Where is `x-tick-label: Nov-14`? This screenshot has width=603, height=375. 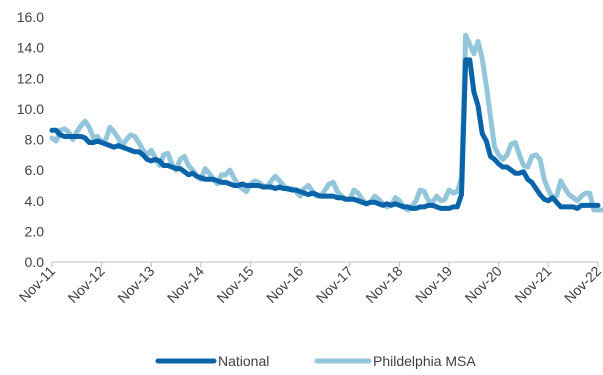 x-tick-label: Nov-14 is located at coordinates (185, 284).